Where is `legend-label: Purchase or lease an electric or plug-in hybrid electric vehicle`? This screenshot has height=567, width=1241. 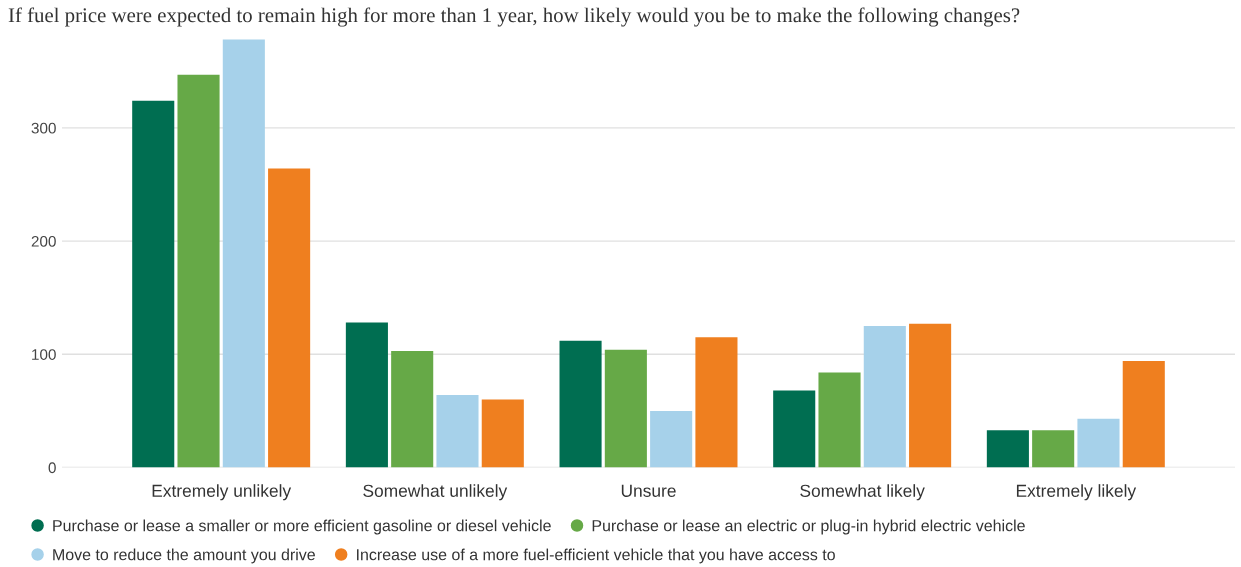
legend-label: Purchase or lease an electric or plug-in hybrid electric vehicle is located at coordinates (808, 527).